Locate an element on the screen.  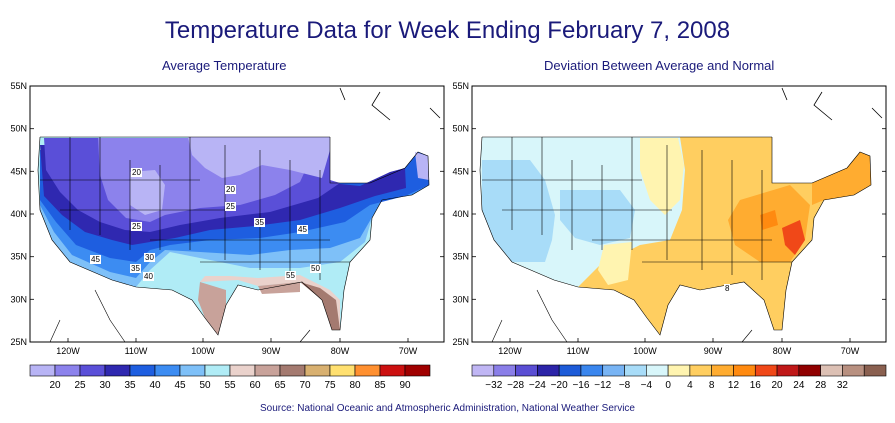
legend-label: 55 is located at coordinates (230, 385).